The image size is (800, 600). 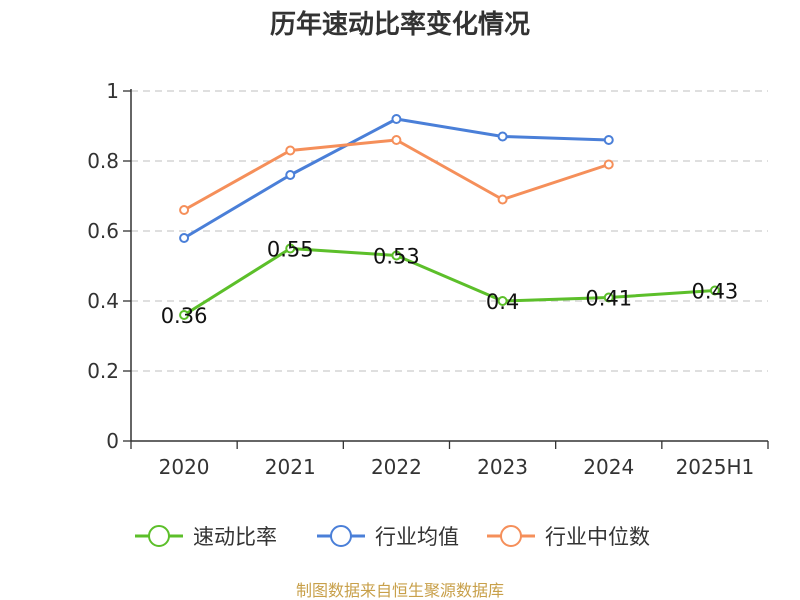 What do you see at coordinates (400, 24) in the screenshot?
I see `chart-title: 历年速动比率变化情况` at bounding box center [400, 24].